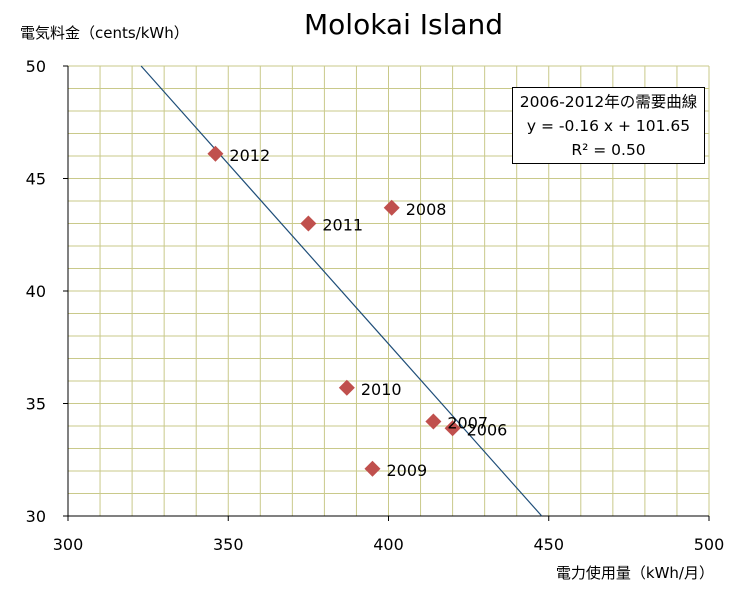 Image resolution: width=750 pixels, height=590 pixels. I want to click on data-point-label: 2011, so click(342, 225).